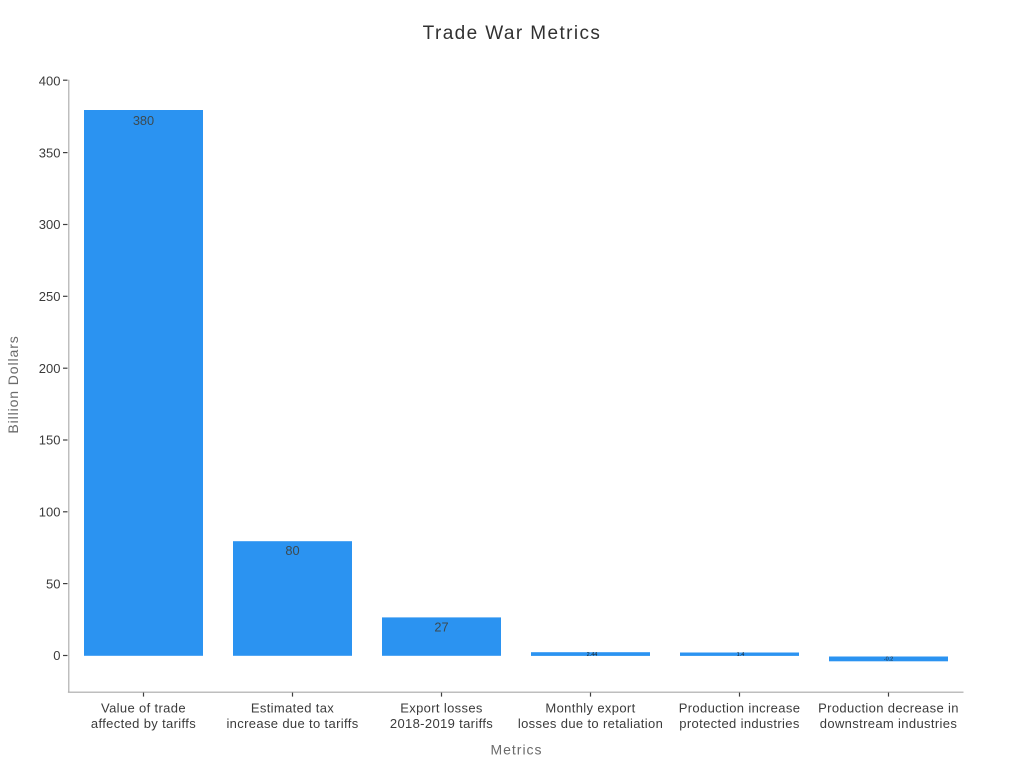  I want to click on svg-text: 2.44, so click(592, 655).